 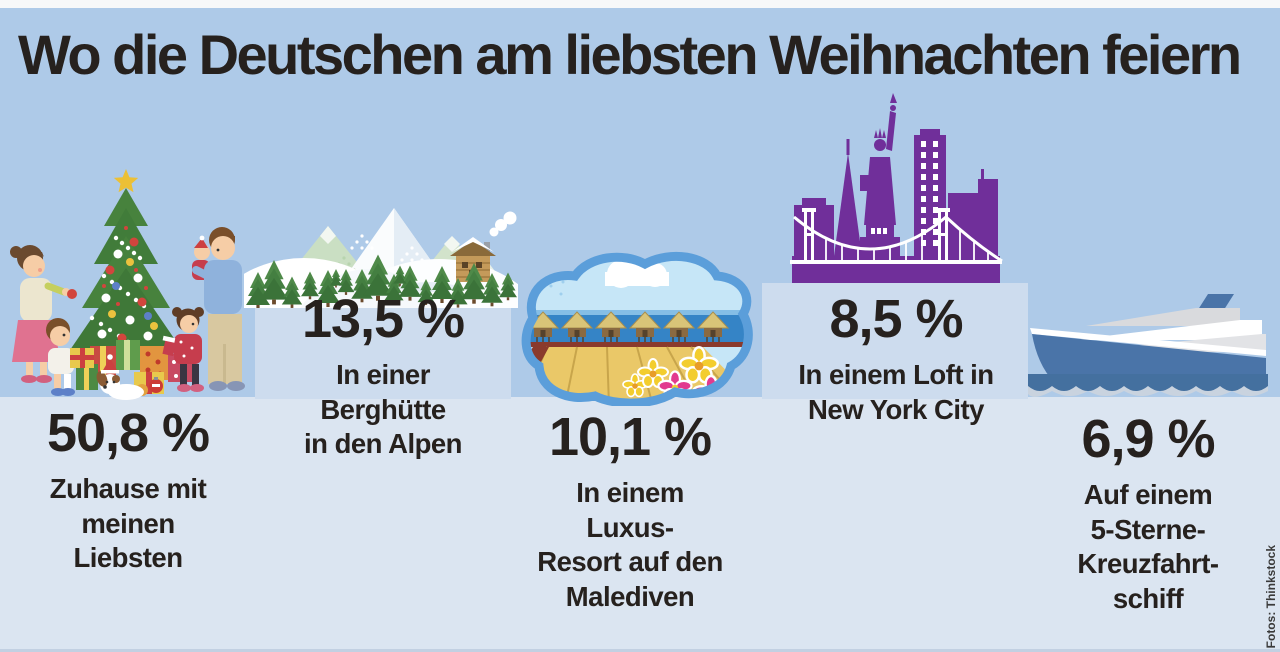 I want to click on category-label: Auf einem 5-Sterne- Kreuzfahrt- schiff, so click(x=1148, y=547).